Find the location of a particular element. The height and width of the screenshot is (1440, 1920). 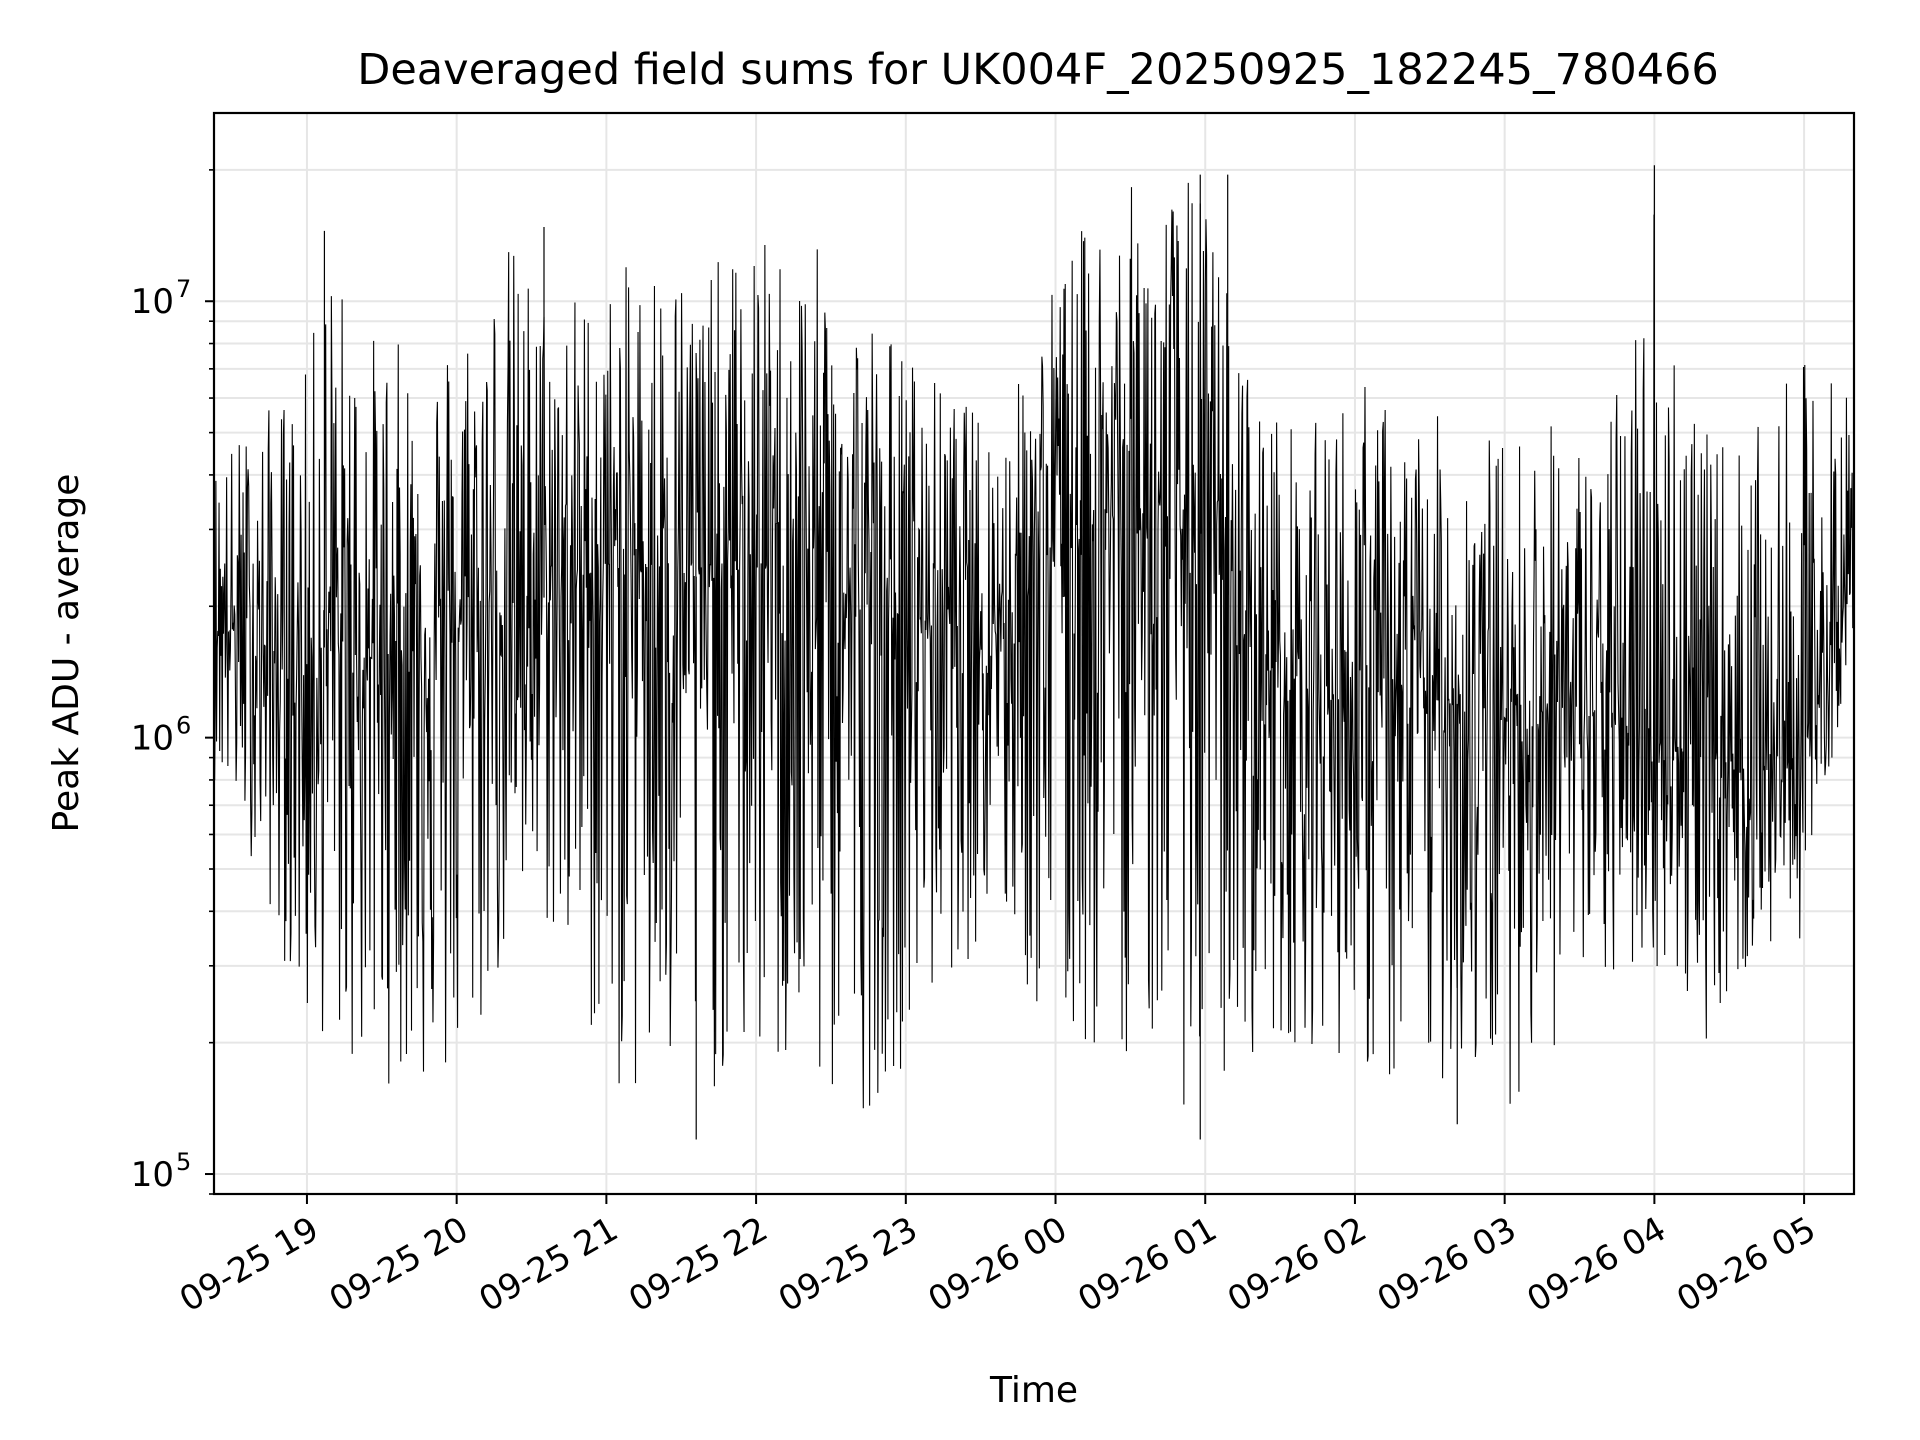

y-tick-exponent: 6 is located at coordinates (183, 726).